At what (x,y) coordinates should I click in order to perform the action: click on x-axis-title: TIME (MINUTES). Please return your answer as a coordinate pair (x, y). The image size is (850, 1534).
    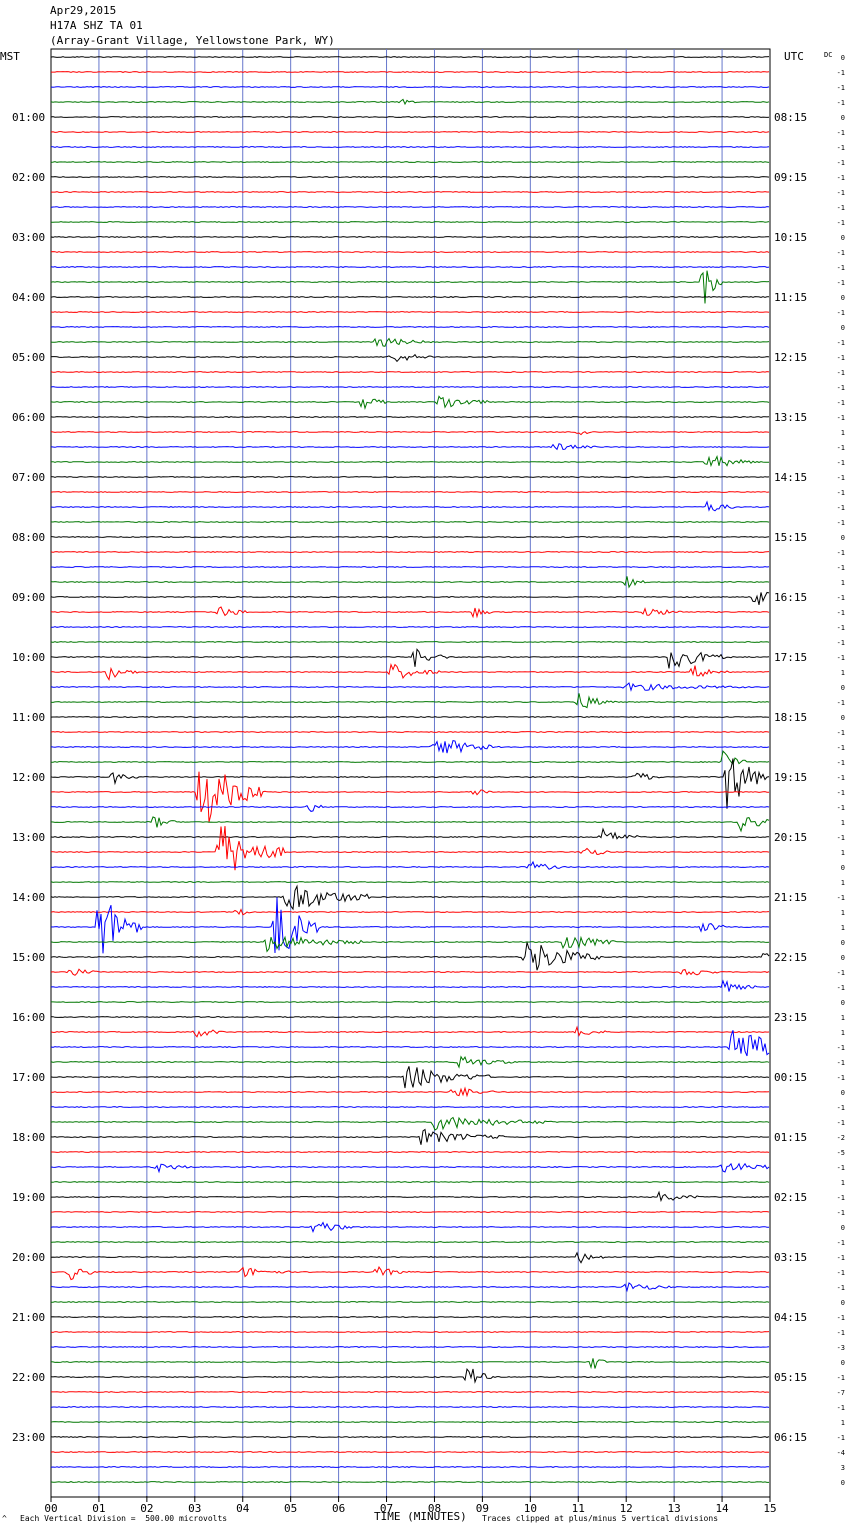
    Looking at the image, I should click on (420, 1516).